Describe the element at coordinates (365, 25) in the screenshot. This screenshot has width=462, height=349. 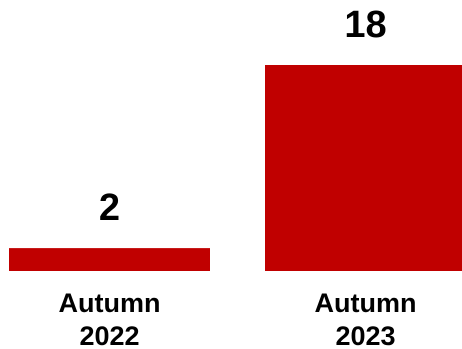
I see `data-label-1: 18` at that location.